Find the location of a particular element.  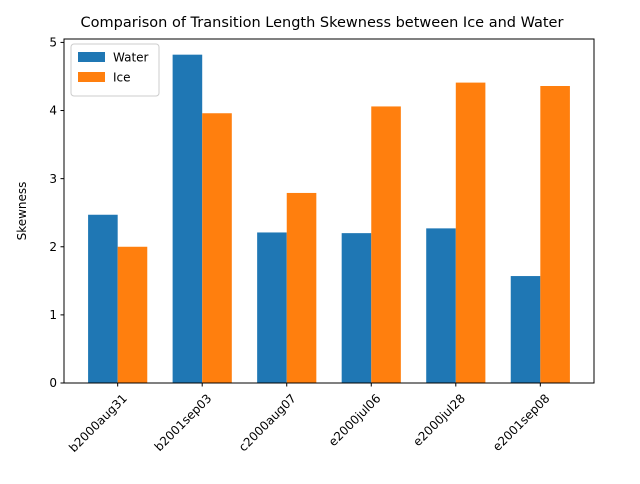

bar-water-e2000jul28 is located at coordinates (441, 305).